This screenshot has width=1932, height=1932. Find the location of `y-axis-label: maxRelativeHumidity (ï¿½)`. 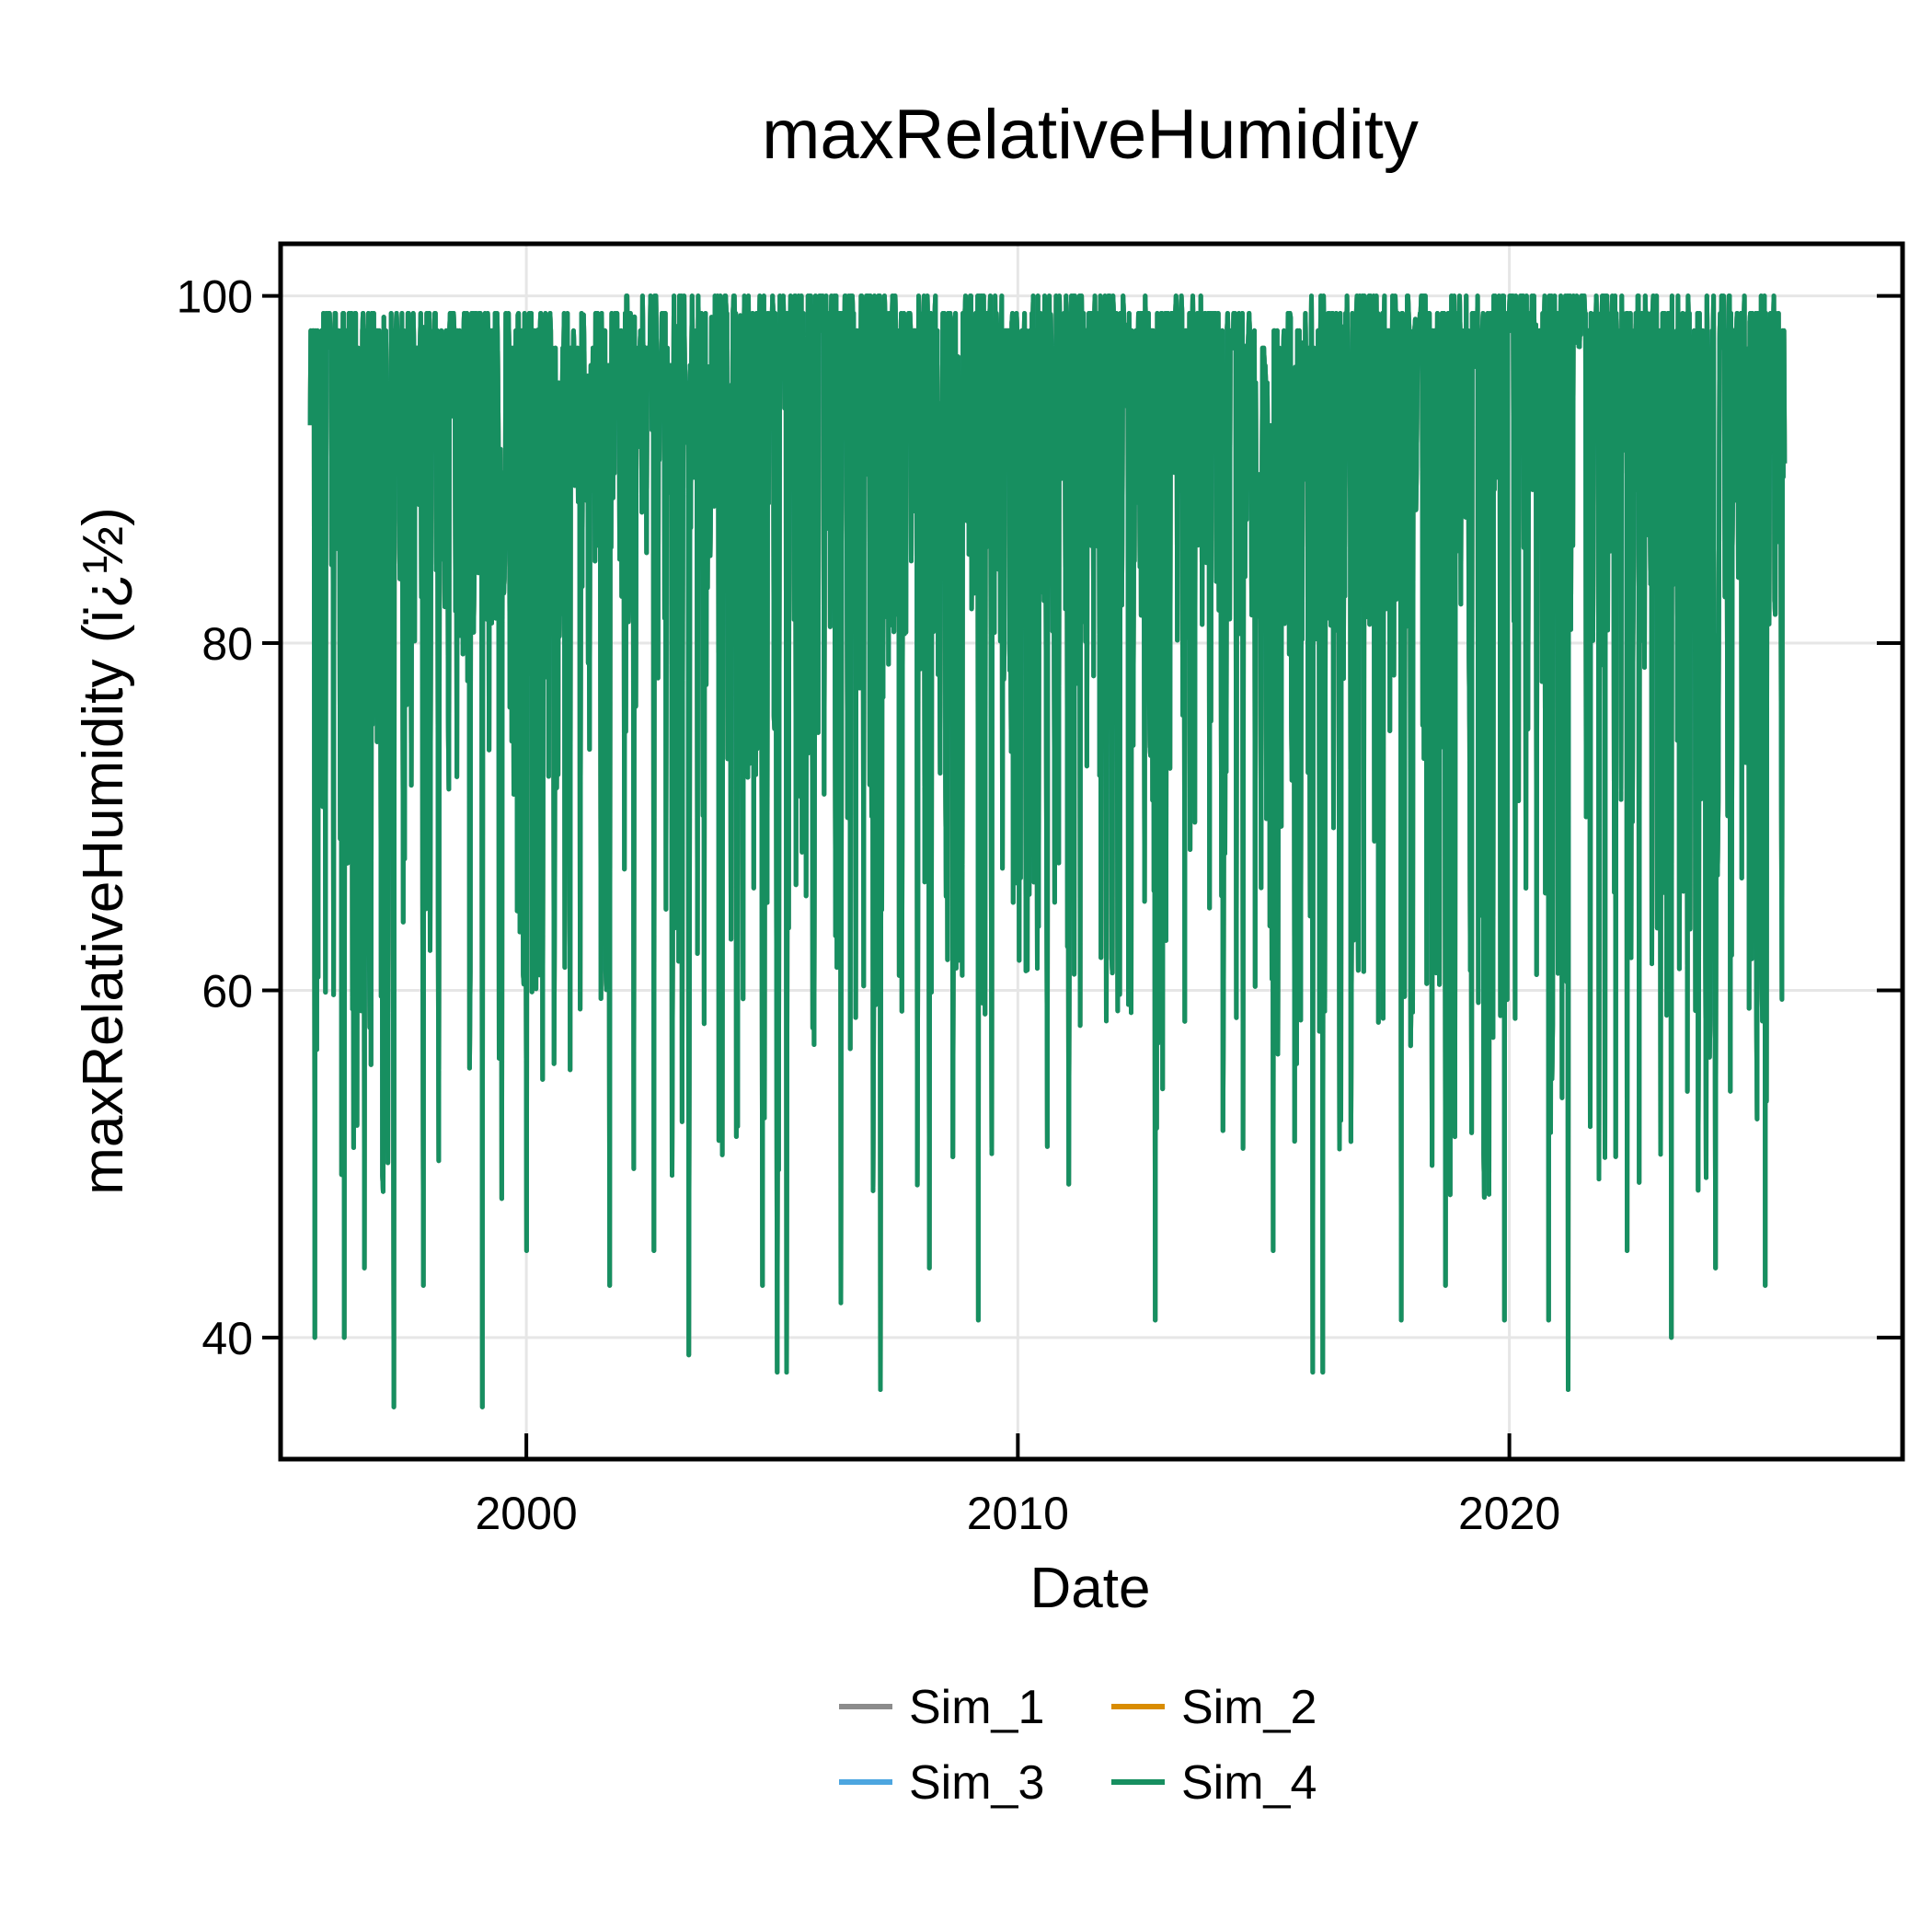

y-axis-label: maxRelativeHumidity (ï¿½) is located at coordinates (103, 851).